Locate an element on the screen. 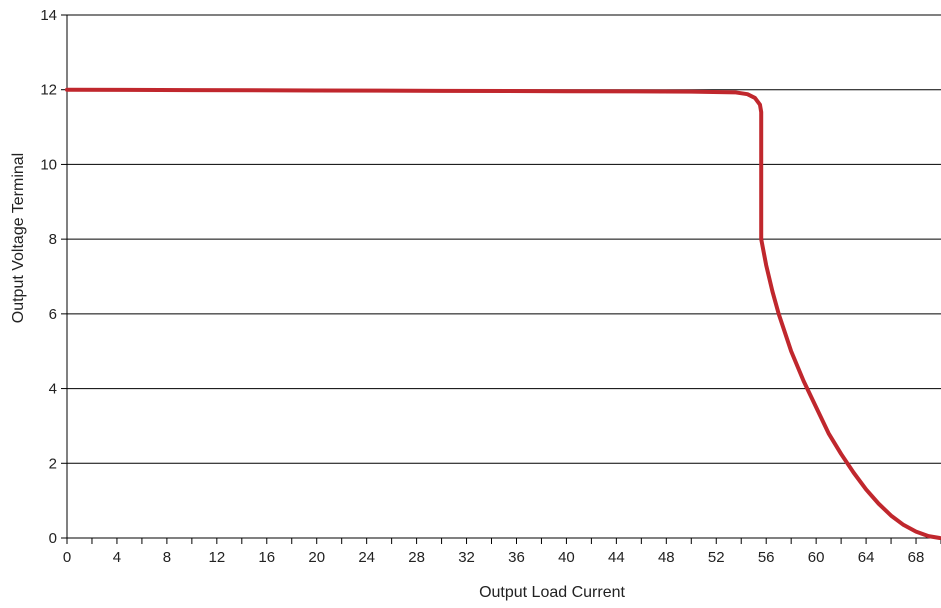 The image size is (941, 608). x-tick-label: 32 is located at coordinates (466, 557).